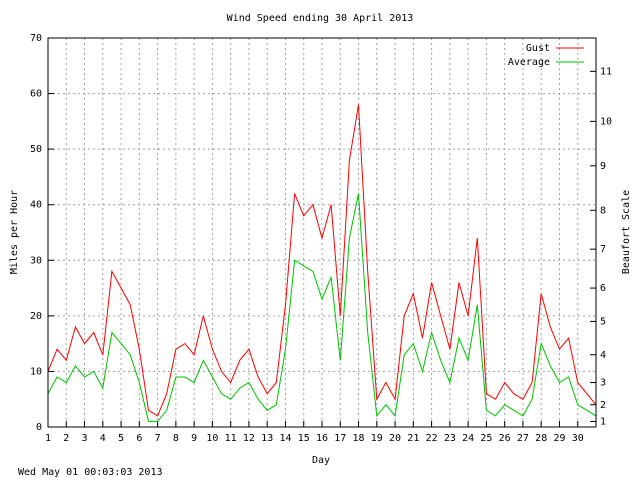 This screenshot has height=480, width=640. I want to click on y2-tick-label: 3, so click(603, 383).